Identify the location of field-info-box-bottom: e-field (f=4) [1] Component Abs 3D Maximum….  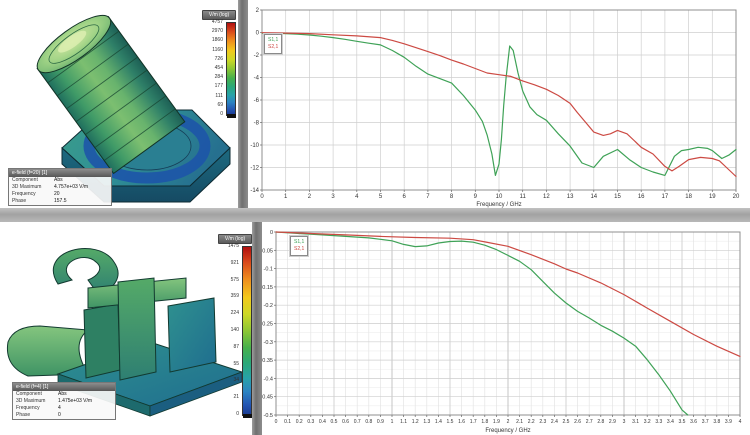
(64, 401).